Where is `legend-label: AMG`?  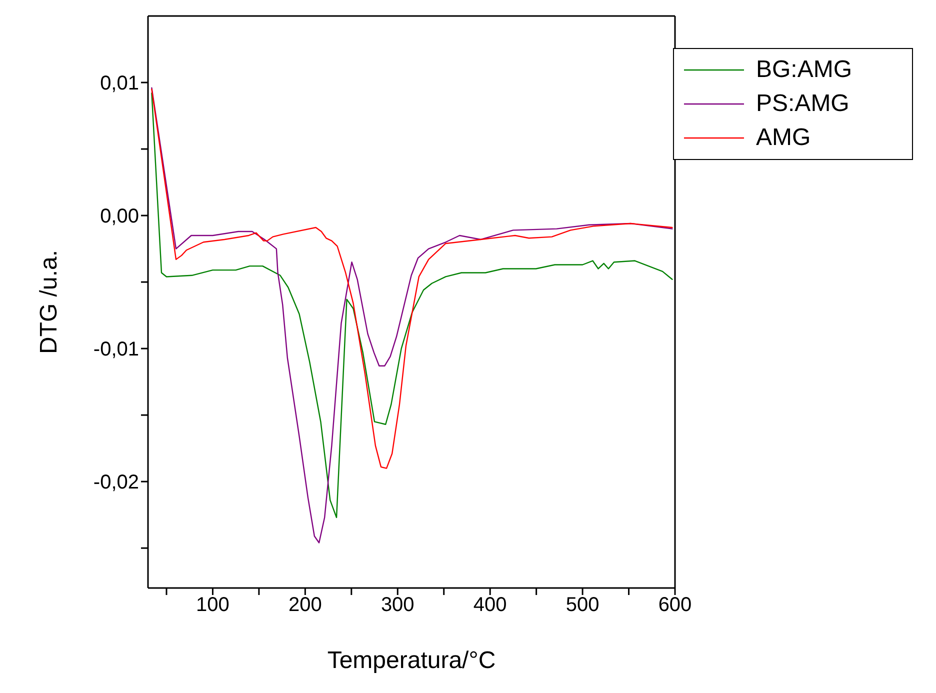
legend-label: AMG is located at coordinates (783, 138).